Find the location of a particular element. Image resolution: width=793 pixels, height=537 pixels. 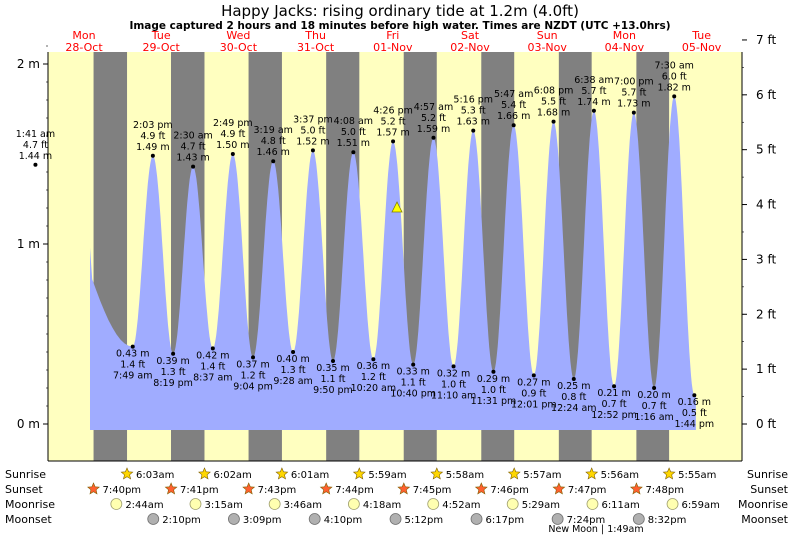

high-tide-time: 5:47 am is located at coordinates (513, 94).